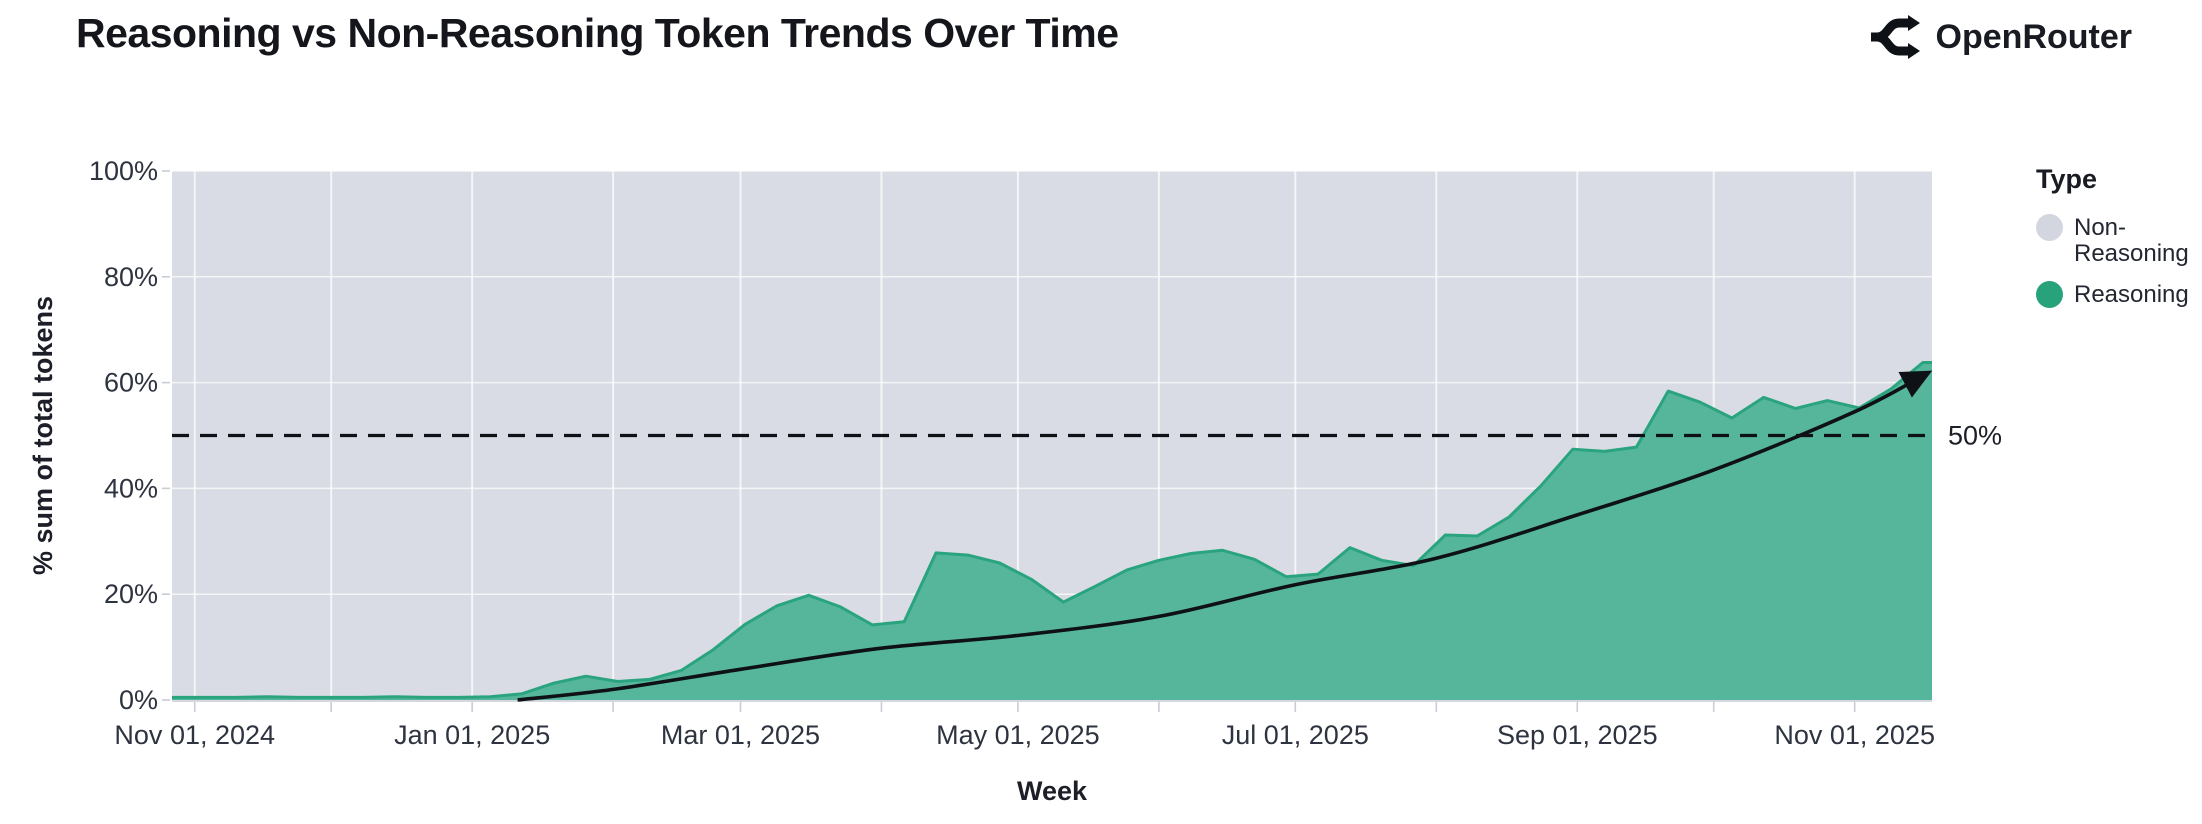 This screenshot has height=824, width=2202. Describe the element at coordinates (2131, 241) in the screenshot. I see `legend-label: Non-Reasoning` at that location.